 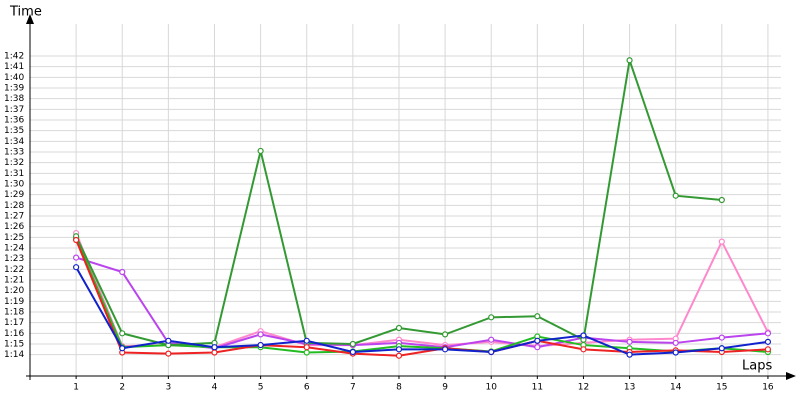 I want to click on y-tick-label: 1:36, so click(x=14, y=121).